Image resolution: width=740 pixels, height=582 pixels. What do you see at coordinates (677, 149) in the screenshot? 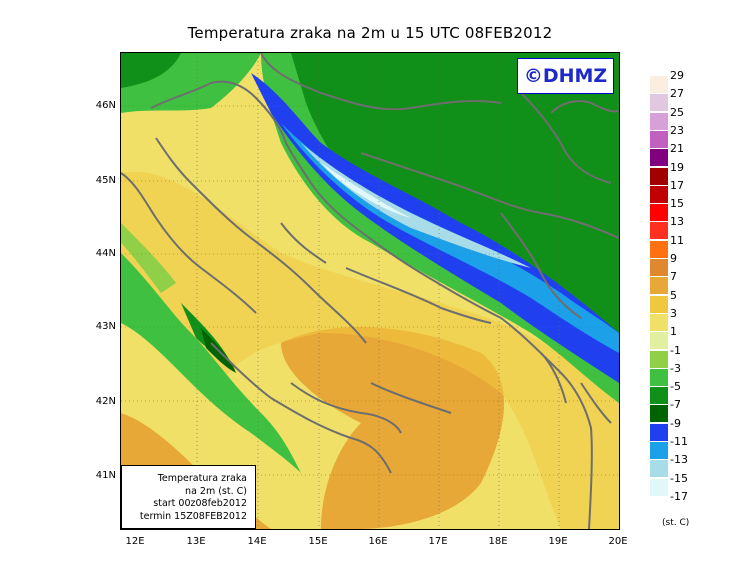
I see `legend-label: 21` at bounding box center [677, 149].